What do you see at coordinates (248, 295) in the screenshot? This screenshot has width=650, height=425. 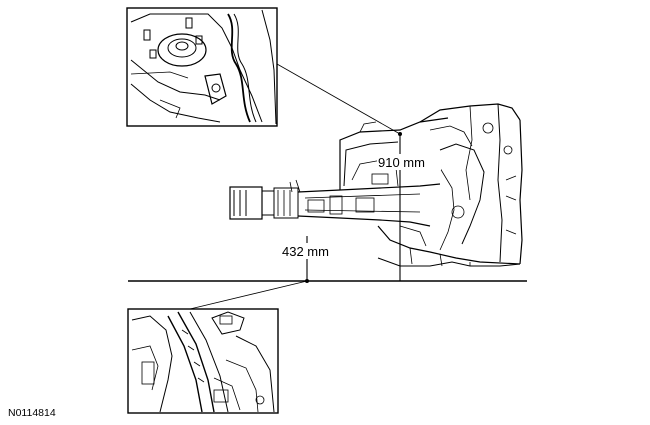 I see `bottom-inset-leader` at bounding box center [248, 295].